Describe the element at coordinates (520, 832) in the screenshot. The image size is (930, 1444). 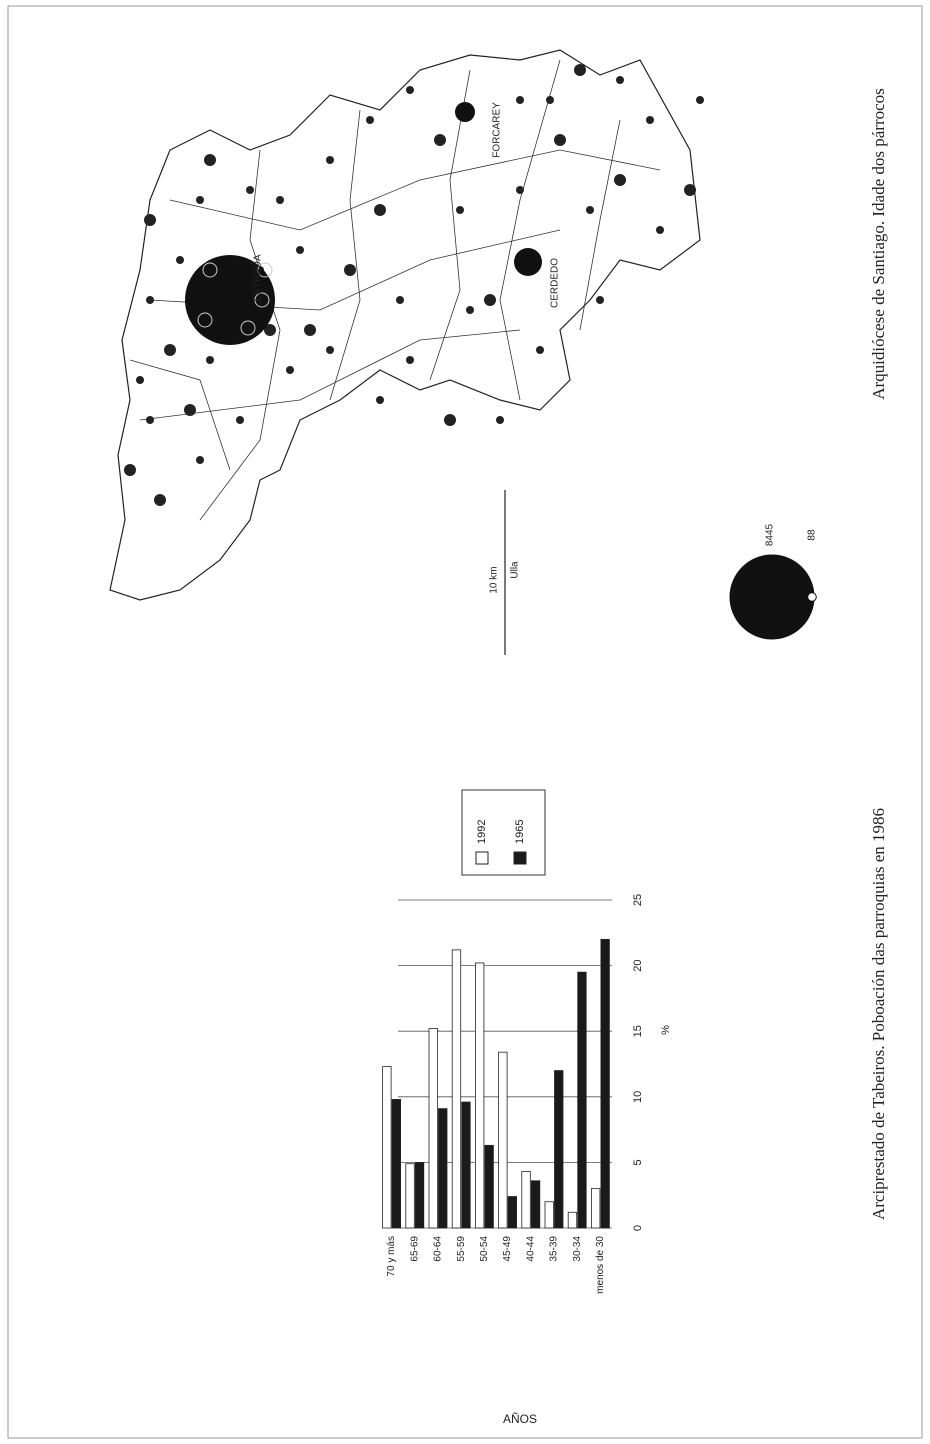
I see `legend-label: 1965` at that location.